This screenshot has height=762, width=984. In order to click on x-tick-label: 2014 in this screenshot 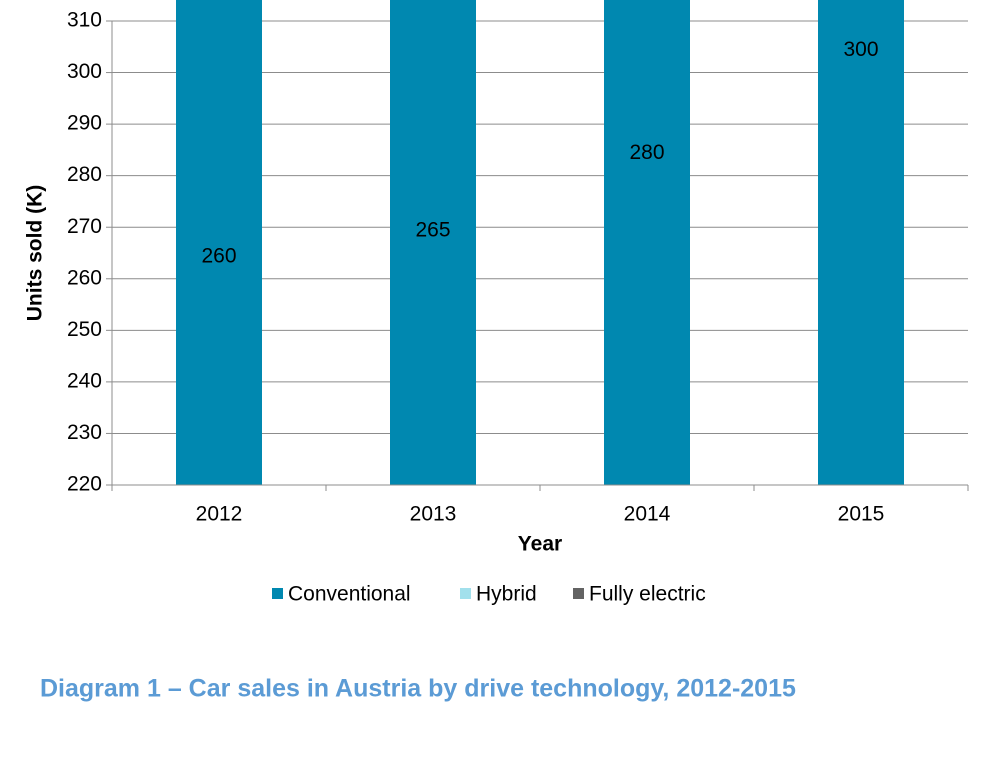, I will do `click(647, 514)`.